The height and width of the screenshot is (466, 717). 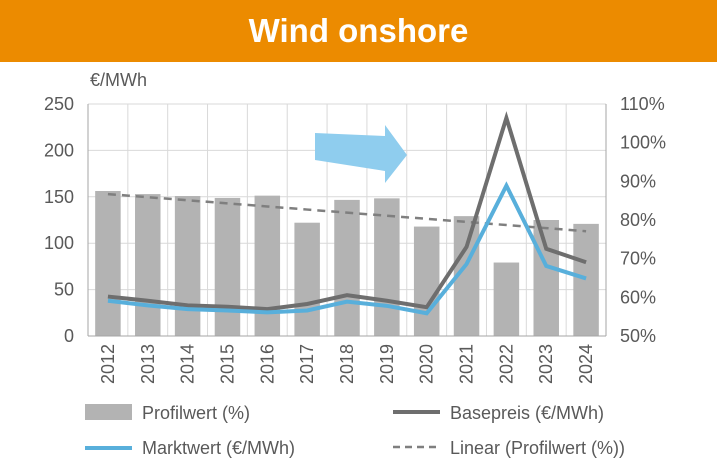 I want to click on legend-swatch-linear, so click(x=416, y=447).